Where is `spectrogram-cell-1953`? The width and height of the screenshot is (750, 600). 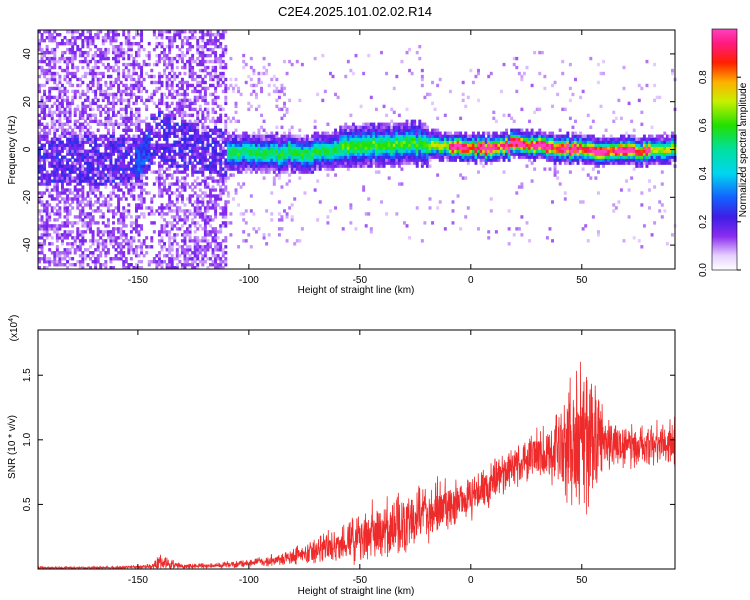 spectrogram-cell-1953 is located at coordinates (142, 187).